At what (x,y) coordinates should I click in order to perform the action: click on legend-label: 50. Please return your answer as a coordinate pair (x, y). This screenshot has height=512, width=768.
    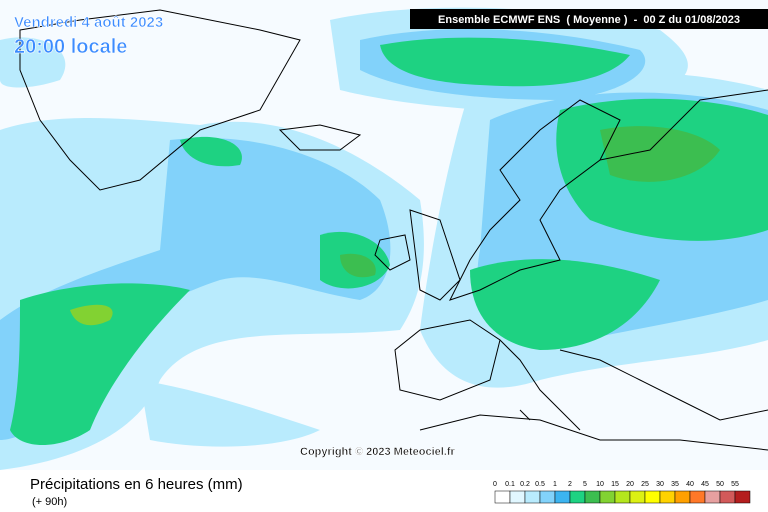
    Looking at the image, I should click on (720, 484).